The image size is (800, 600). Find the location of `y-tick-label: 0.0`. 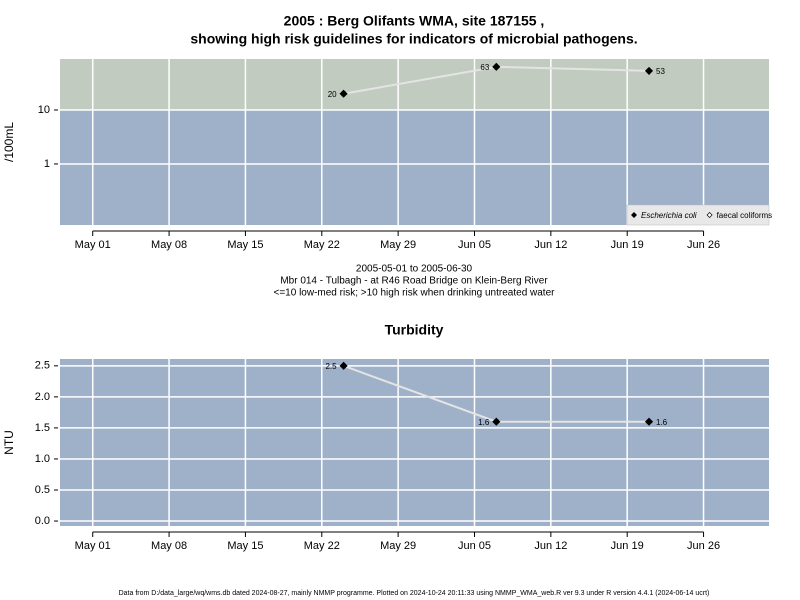

y-tick-label: 0.0 is located at coordinates (42, 521).